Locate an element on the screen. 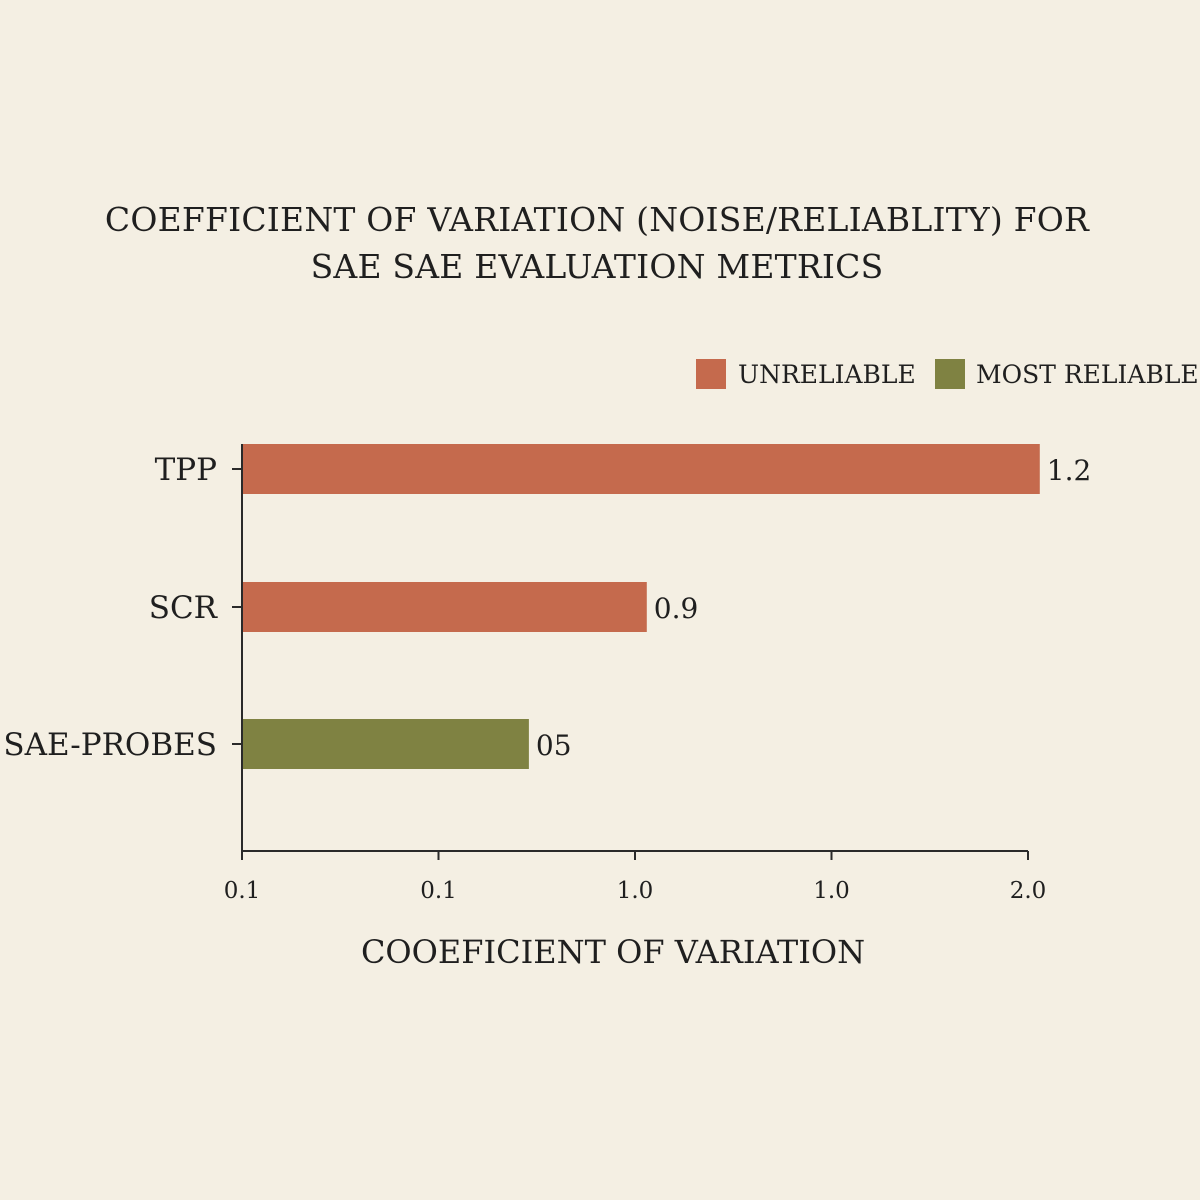  x-tick-label-1: 0.1 is located at coordinates (438, 891).